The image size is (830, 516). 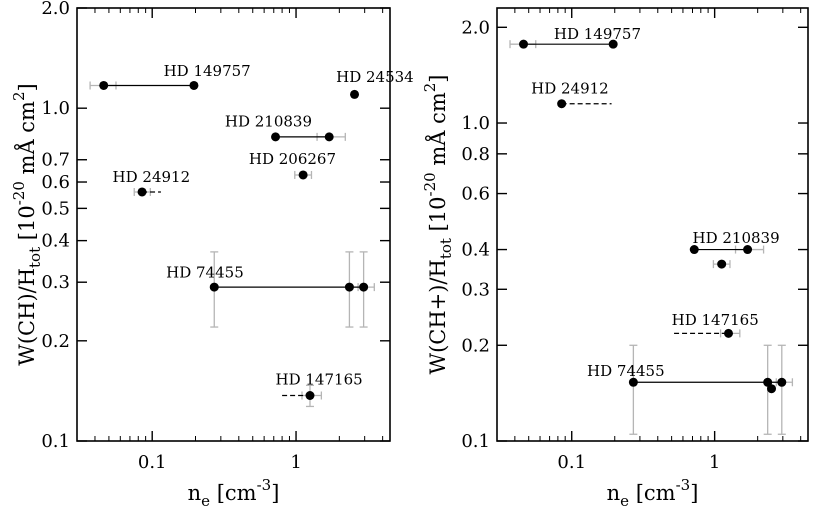 I want to click on y-tick-label: 0.8, so click(x=475, y=154).